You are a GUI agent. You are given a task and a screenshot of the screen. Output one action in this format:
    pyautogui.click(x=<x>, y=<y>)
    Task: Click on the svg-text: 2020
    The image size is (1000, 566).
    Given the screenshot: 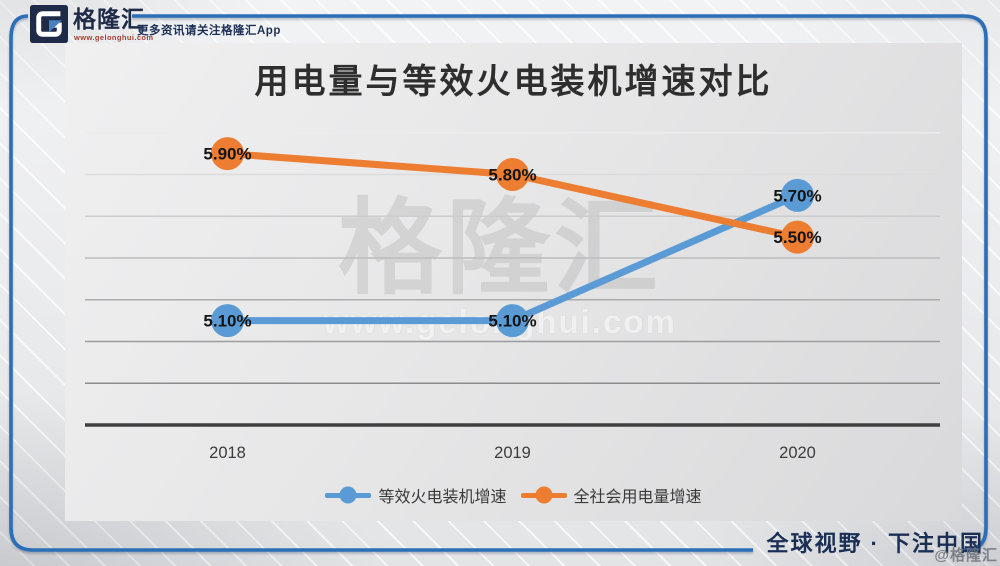 What is the action you would take?
    pyautogui.click(x=797, y=453)
    